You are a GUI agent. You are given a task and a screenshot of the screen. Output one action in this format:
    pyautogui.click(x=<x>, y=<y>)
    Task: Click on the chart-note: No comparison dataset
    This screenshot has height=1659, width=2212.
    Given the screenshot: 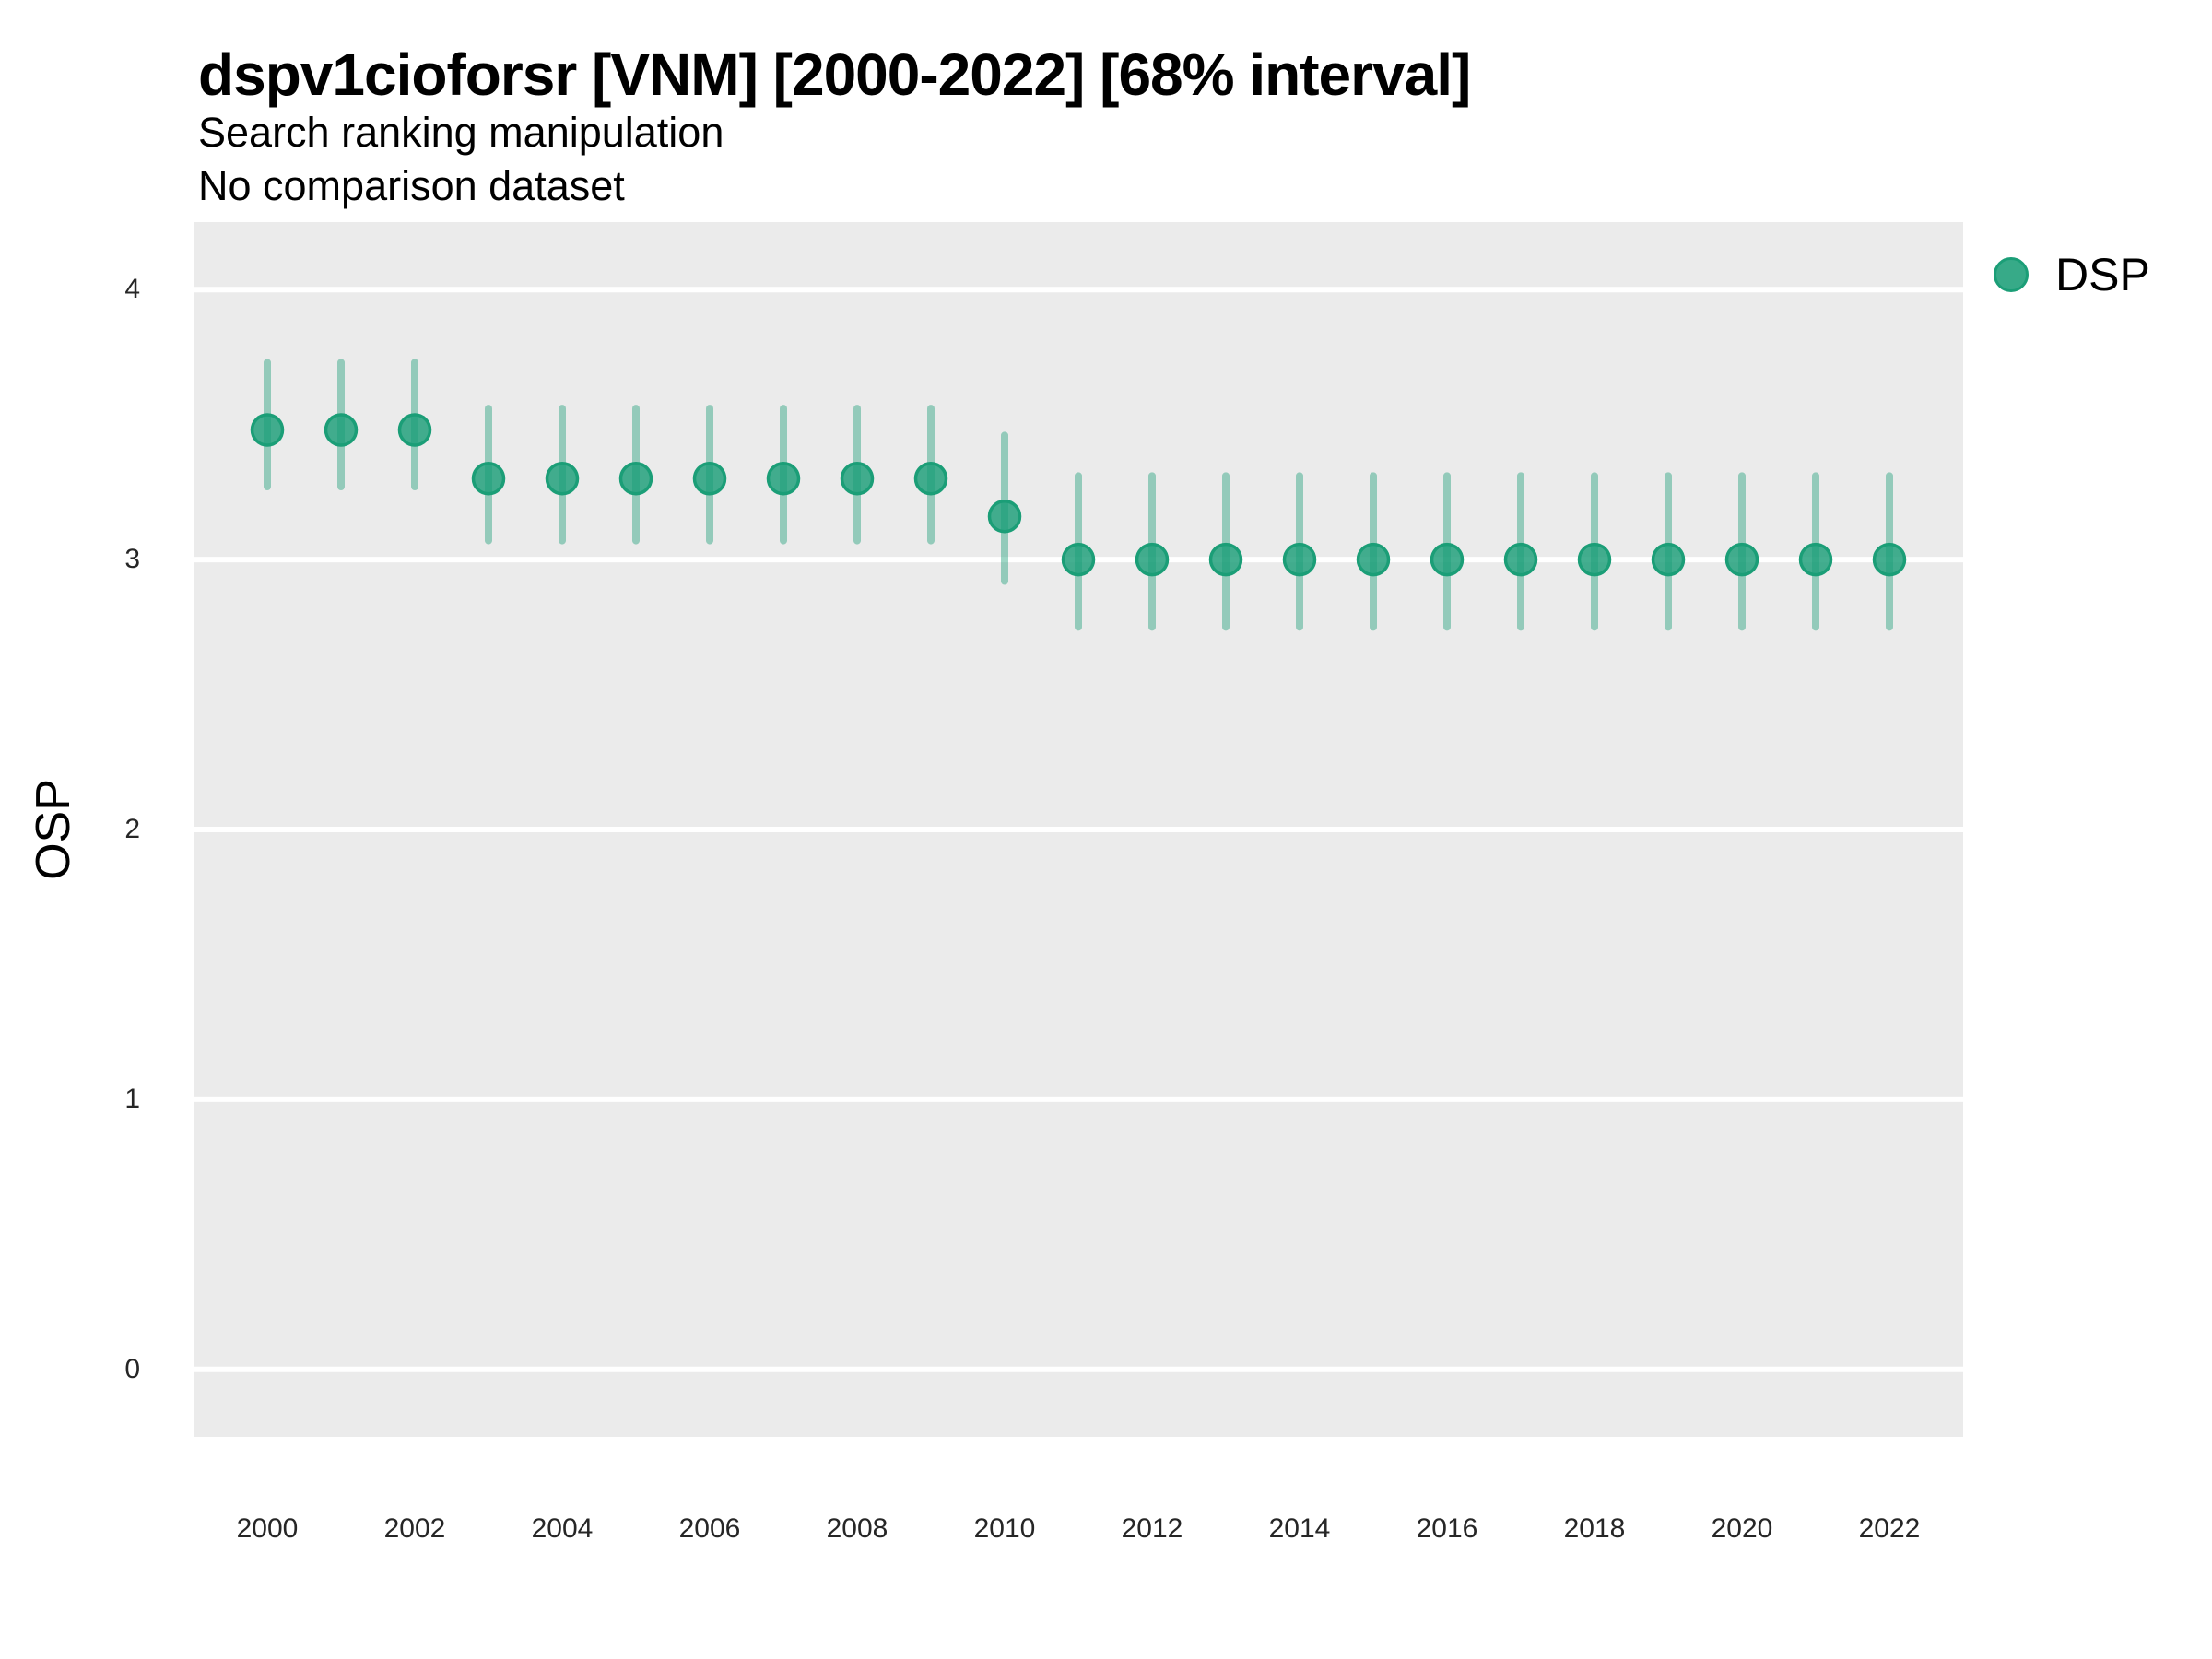 What is the action you would take?
    pyautogui.click(x=411, y=185)
    